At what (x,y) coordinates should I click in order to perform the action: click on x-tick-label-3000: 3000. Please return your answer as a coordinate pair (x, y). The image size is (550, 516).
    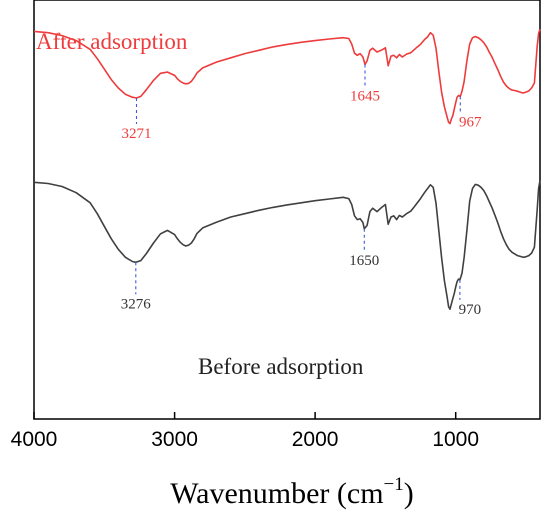
    Looking at the image, I should click on (174, 439).